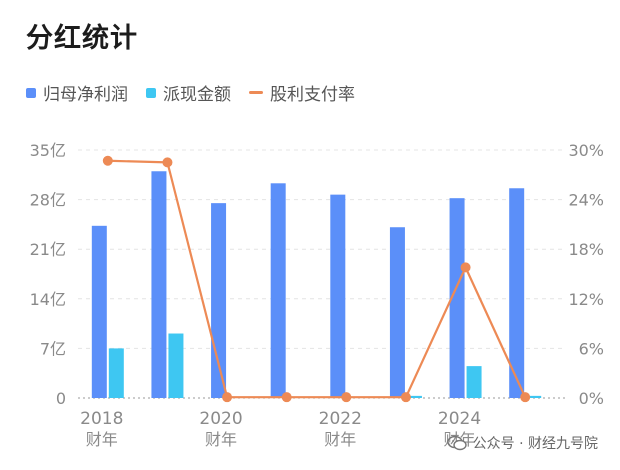 The height and width of the screenshot is (470, 620). What do you see at coordinates (340, 419) in the screenshot?
I see `x-tick-label-year: 2022` at bounding box center [340, 419].